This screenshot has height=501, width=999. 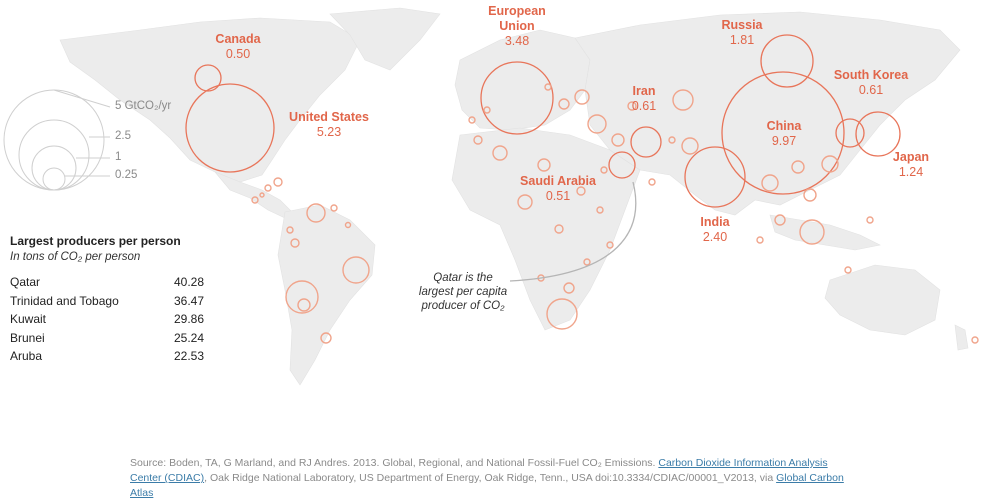 I want to click on bubble-china, so click(x=783, y=133).